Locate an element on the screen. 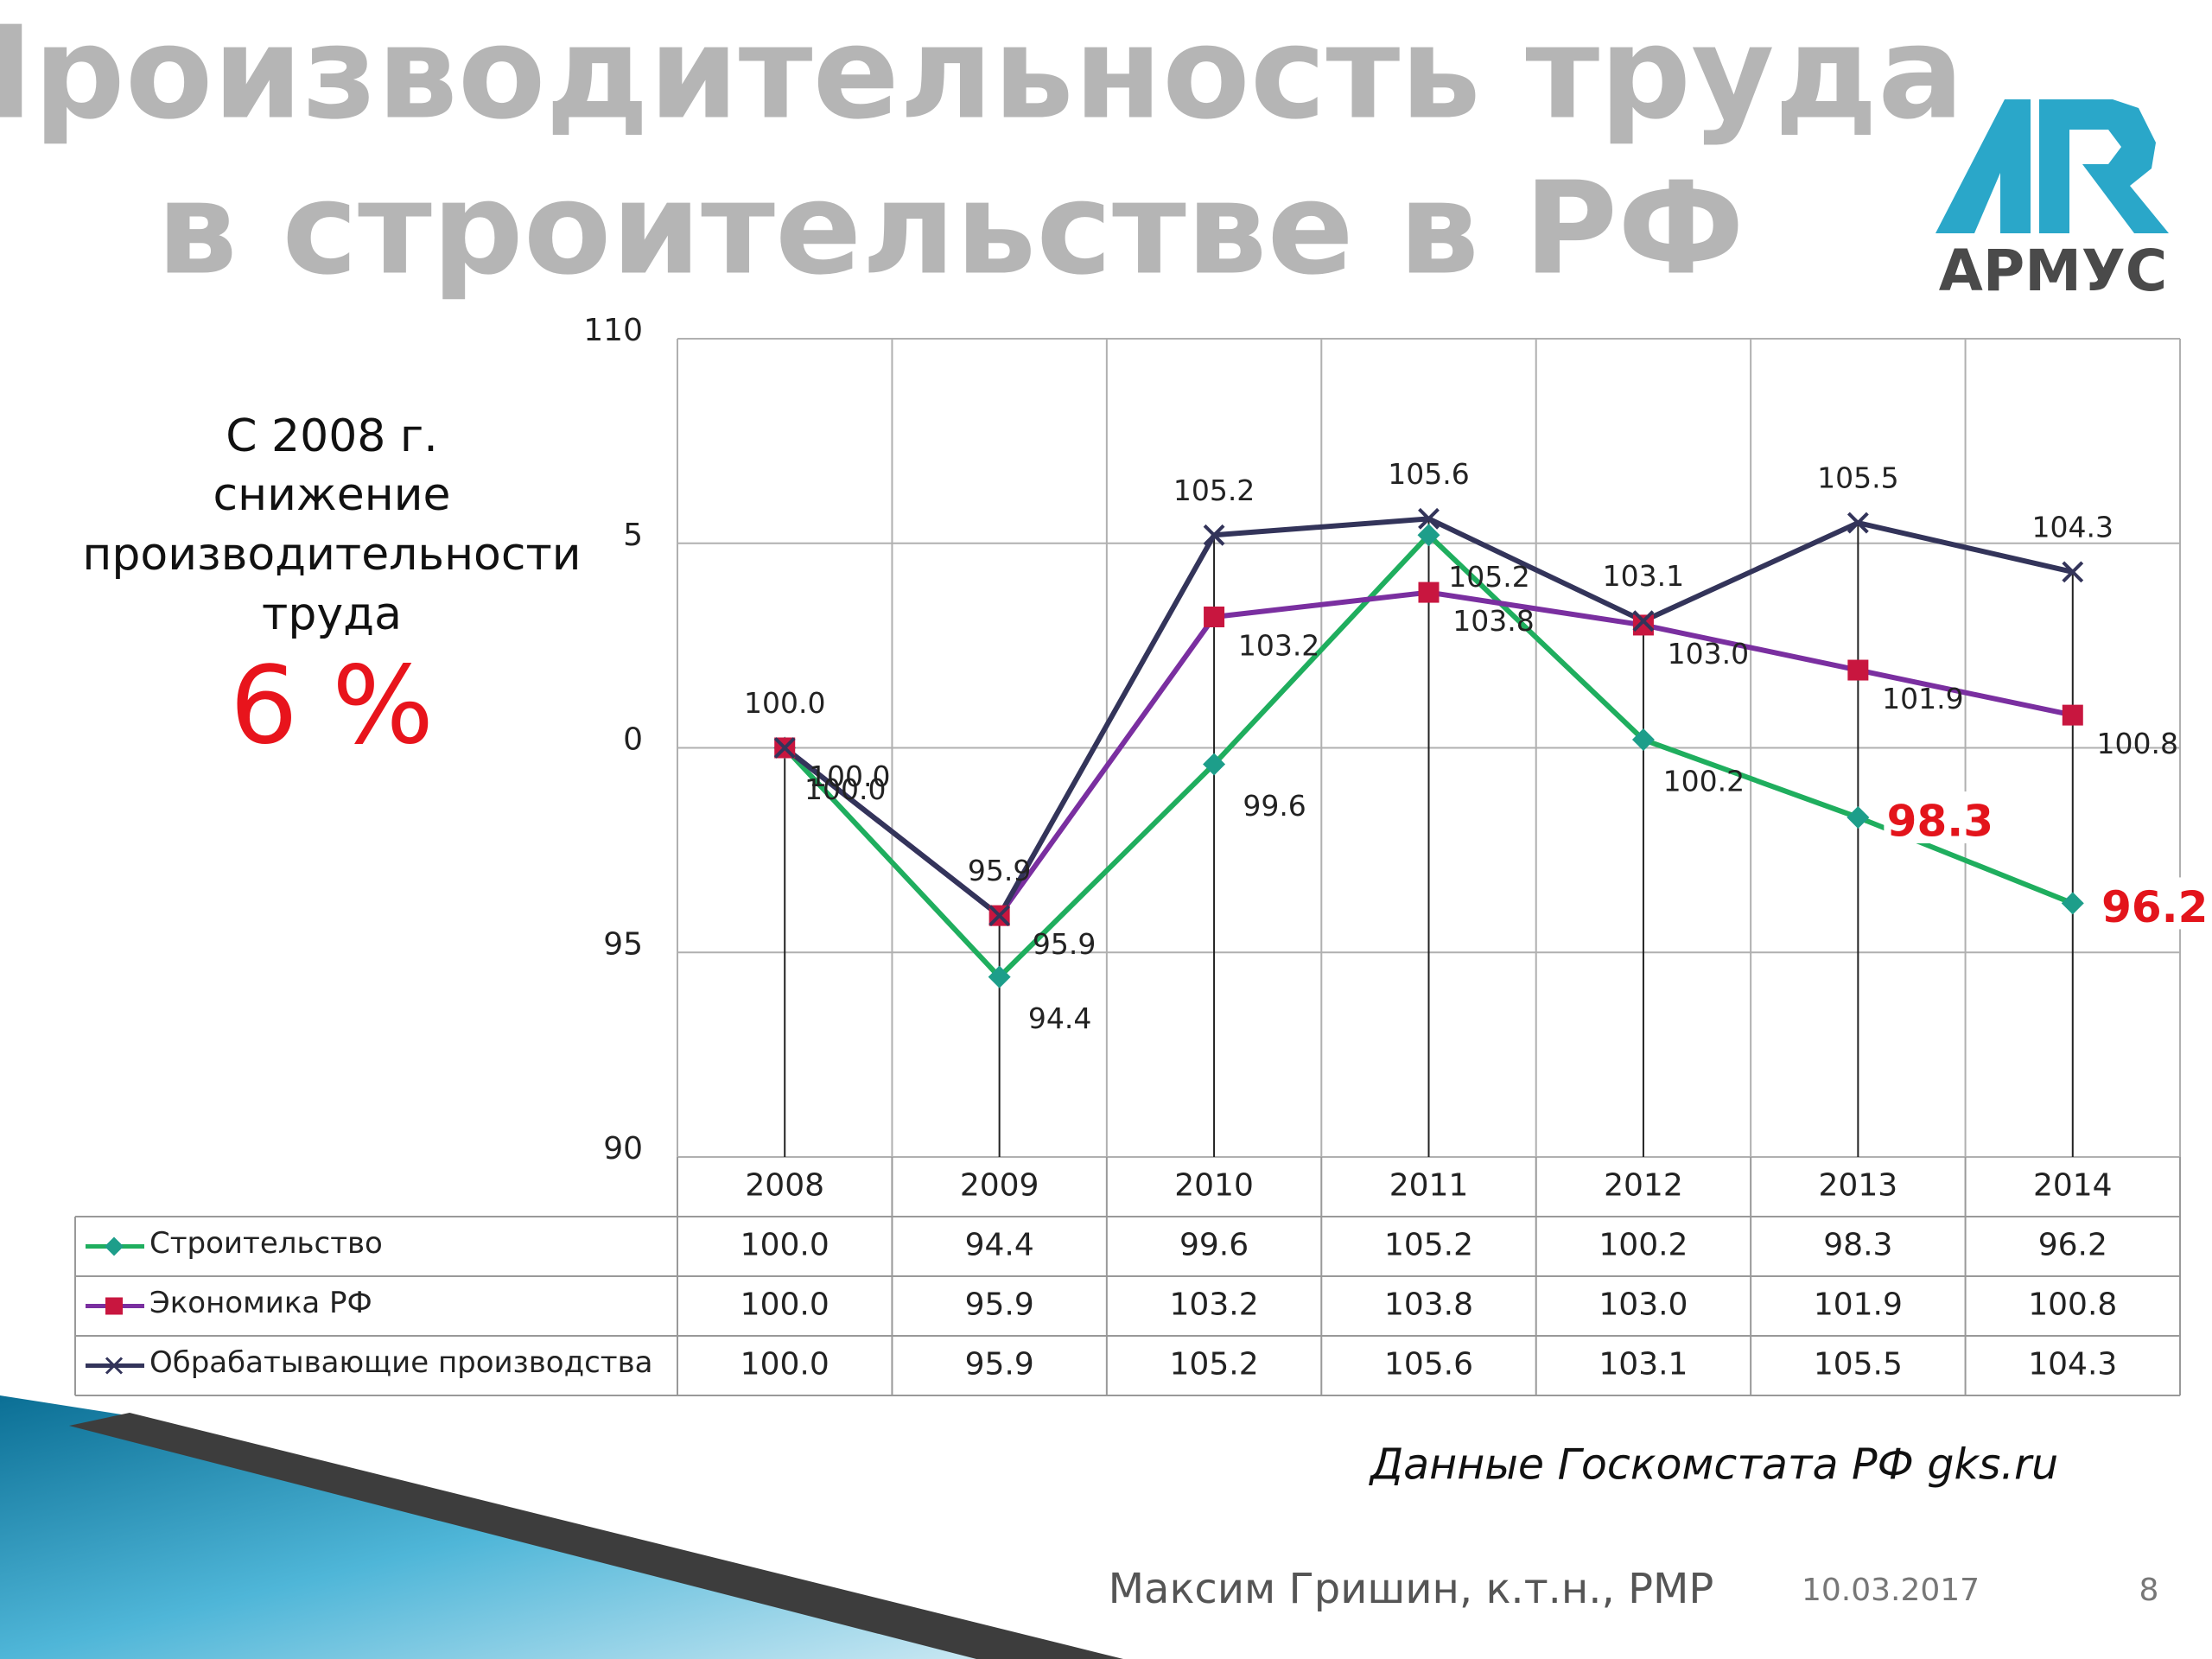 The image size is (2212, 1659). y-tick-label: 95 is located at coordinates (623, 944).